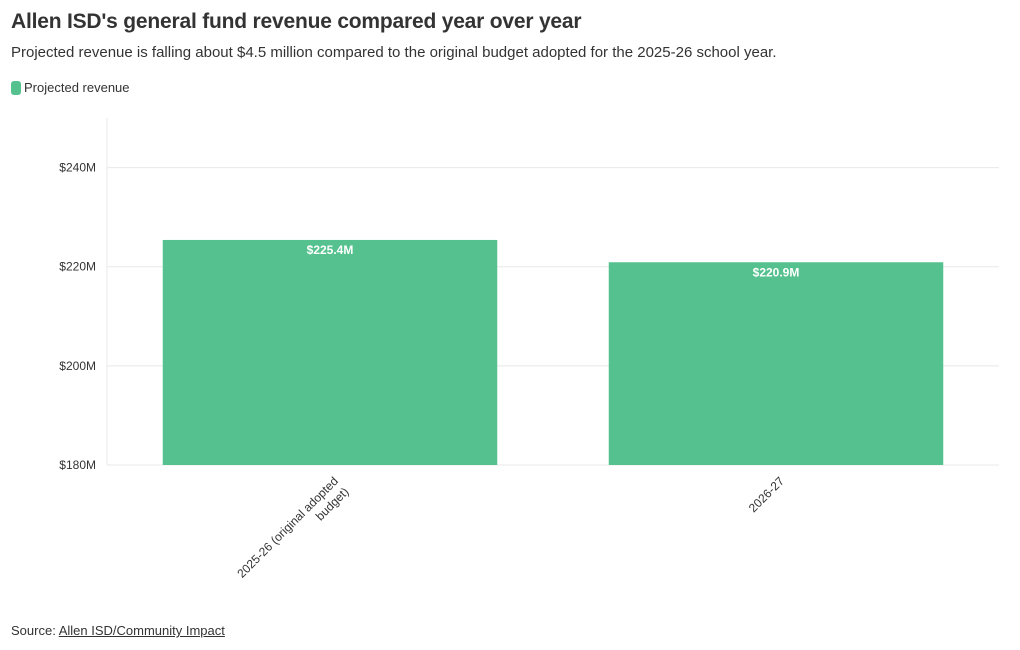 Image resolution: width=1020 pixels, height=650 pixels. I want to click on x-tick-label: 2026-27, so click(766, 494).